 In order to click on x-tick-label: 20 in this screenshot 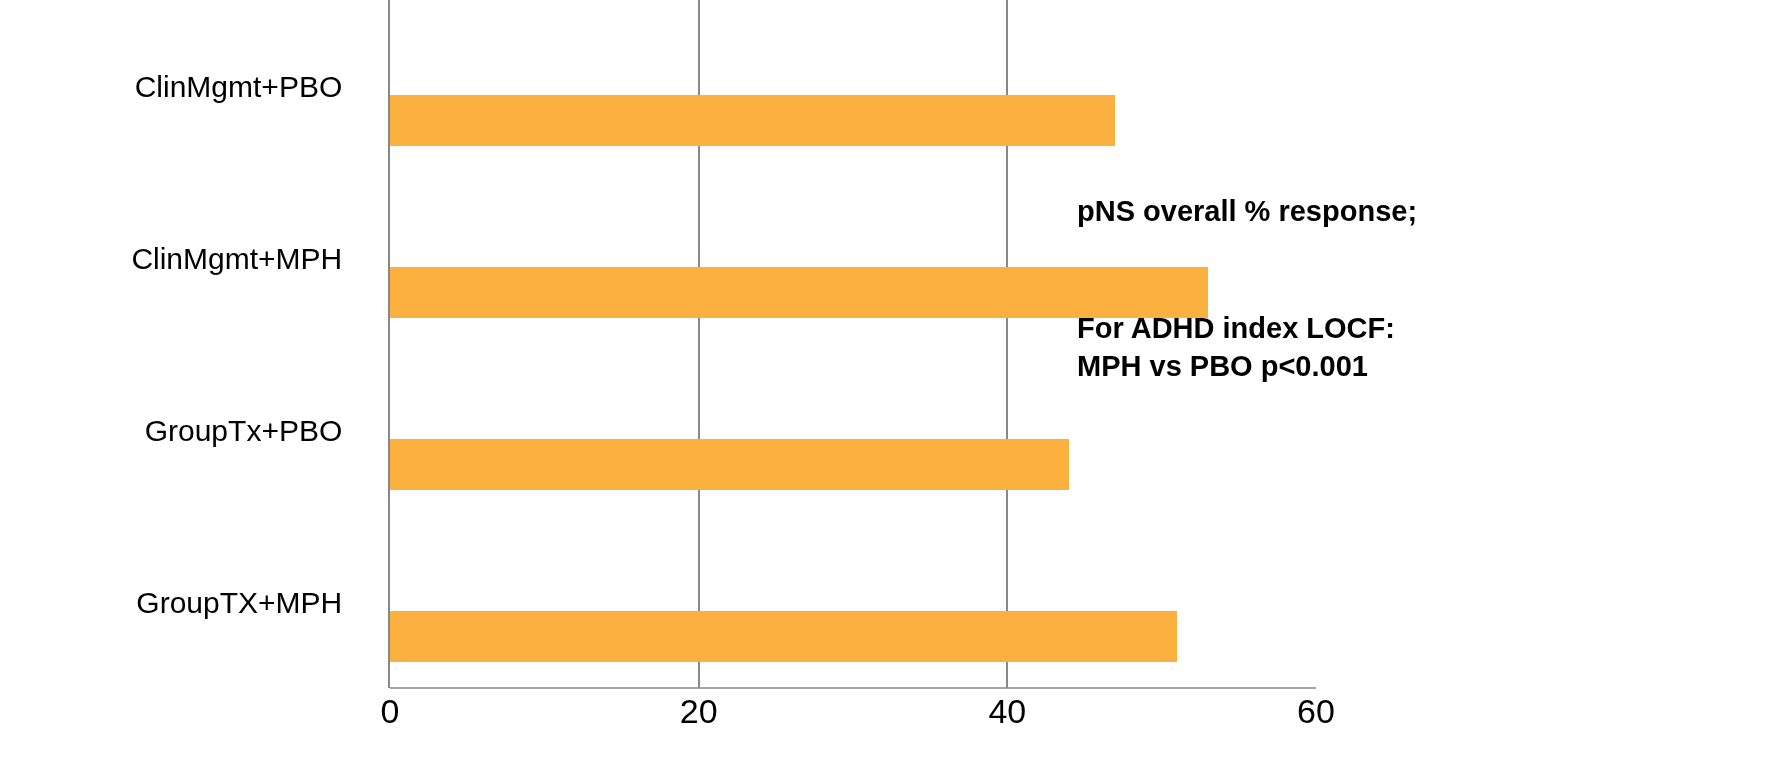, I will do `click(698, 711)`.